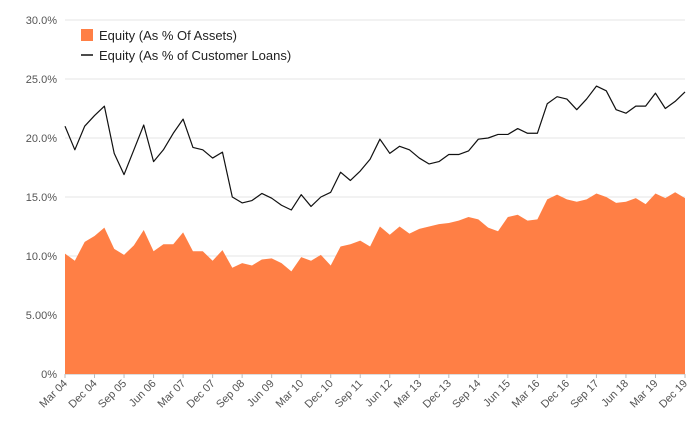 The image size is (700, 433). Describe the element at coordinates (168, 35) in the screenshot. I see `legend-label-assets: Equity (As % Of Assets)` at that location.